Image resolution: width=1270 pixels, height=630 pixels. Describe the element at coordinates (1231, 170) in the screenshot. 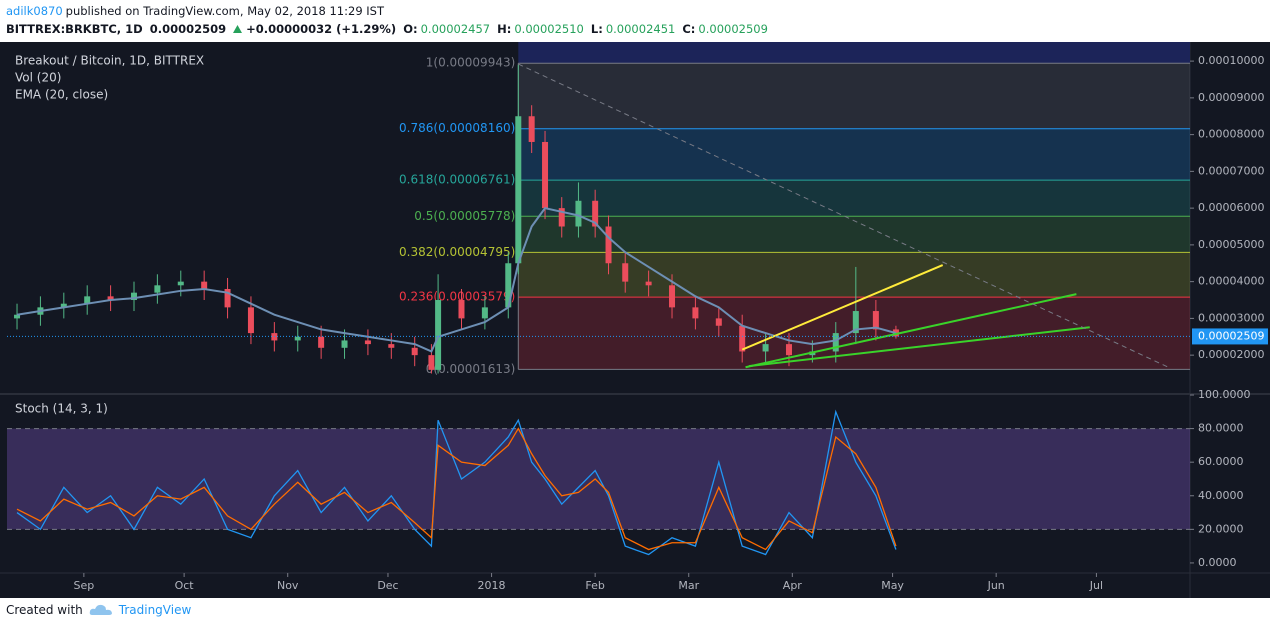

I see `y-tick-label: 0.00007000` at that location.